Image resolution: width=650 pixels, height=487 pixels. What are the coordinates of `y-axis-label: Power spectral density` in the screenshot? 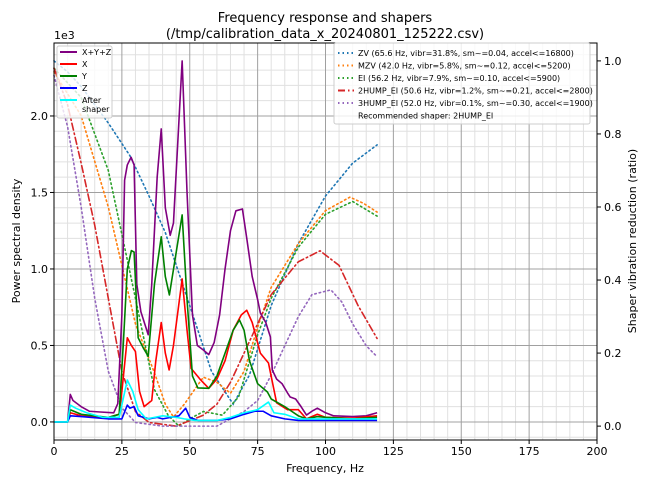 It's located at (16, 240).